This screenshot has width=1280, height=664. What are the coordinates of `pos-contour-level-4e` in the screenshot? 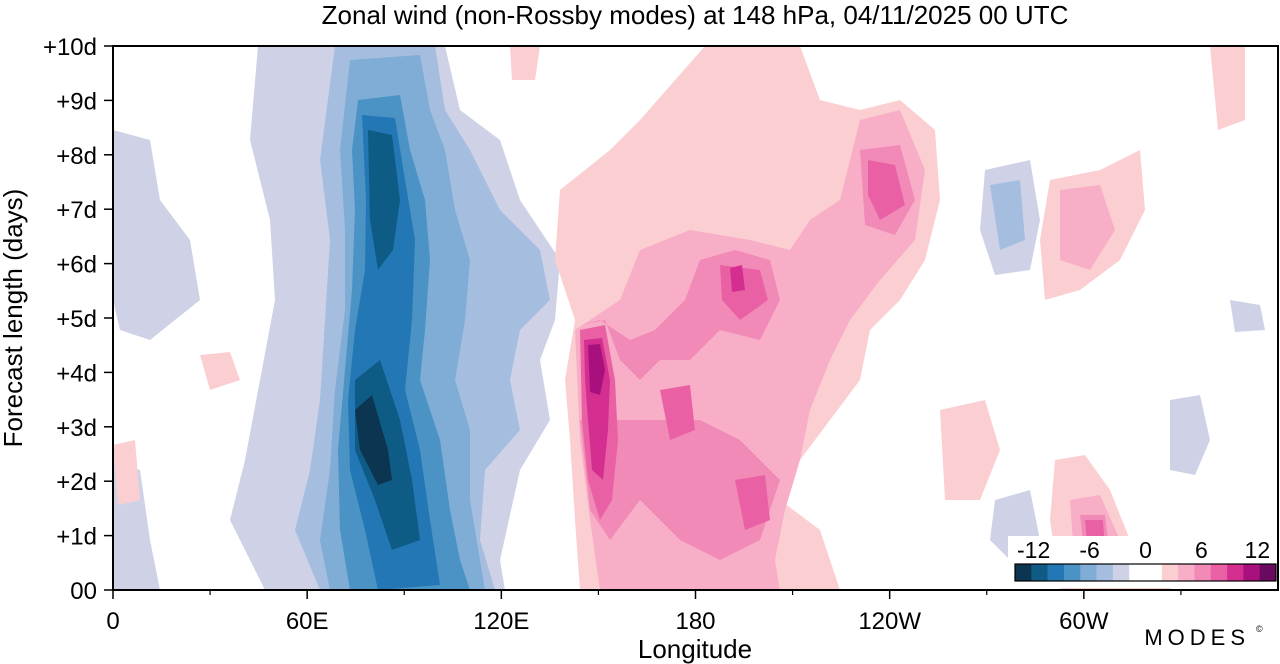 It's located at (886, 190).